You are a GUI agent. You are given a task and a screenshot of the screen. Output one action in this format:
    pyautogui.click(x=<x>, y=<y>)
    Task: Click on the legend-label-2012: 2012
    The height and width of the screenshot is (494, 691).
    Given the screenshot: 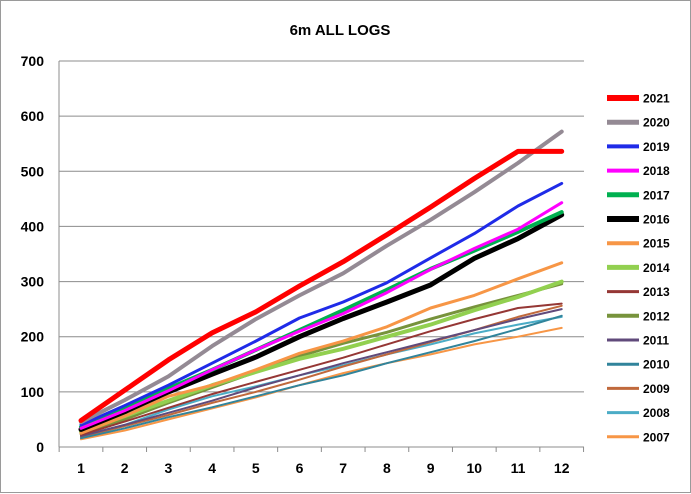 What is the action you would take?
    pyautogui.click(x=656, y=316)
    